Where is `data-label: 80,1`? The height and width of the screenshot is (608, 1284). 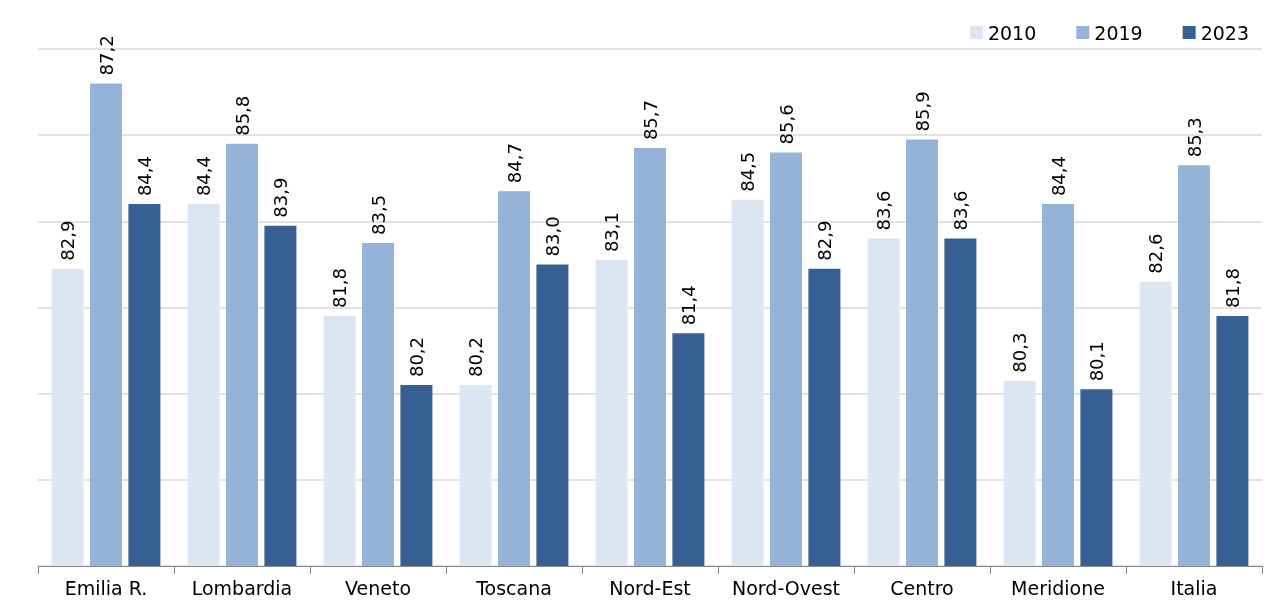
data-label: 80,1 is located at coordinates (1096, 361).